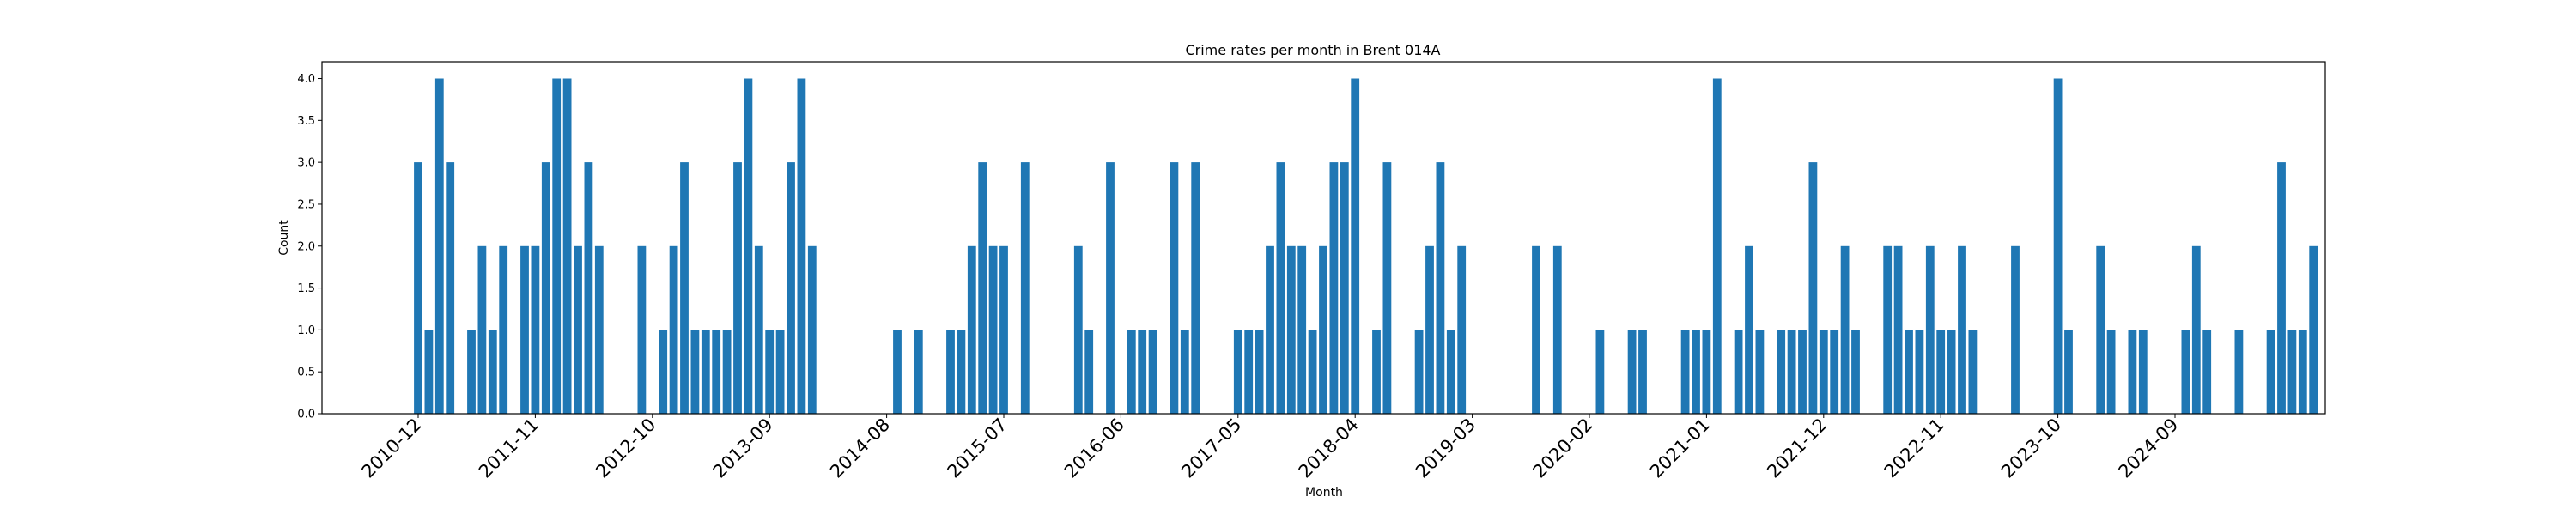 This screenshot has height=515, width=2576. Describe the element at coordinates (306, 163) in the screenshot. I see `y-tick-label: 3.0` at that location.